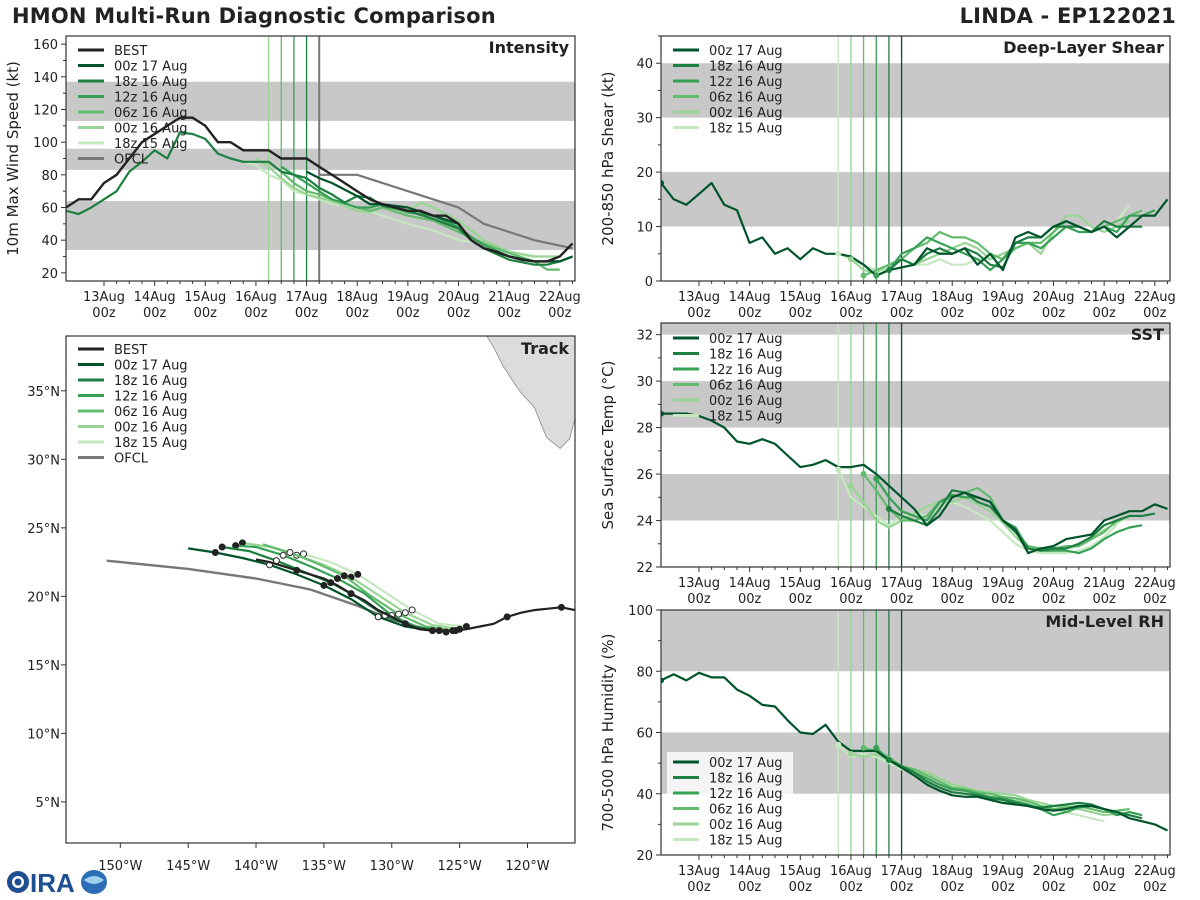 Image resolution: width=1200 pixels, height=900 pixels. What do you see at coordinates (509, 297) in the screenshot?
I see `intensity-xtick-day: 21Aug` at bounding box center [509, 297].